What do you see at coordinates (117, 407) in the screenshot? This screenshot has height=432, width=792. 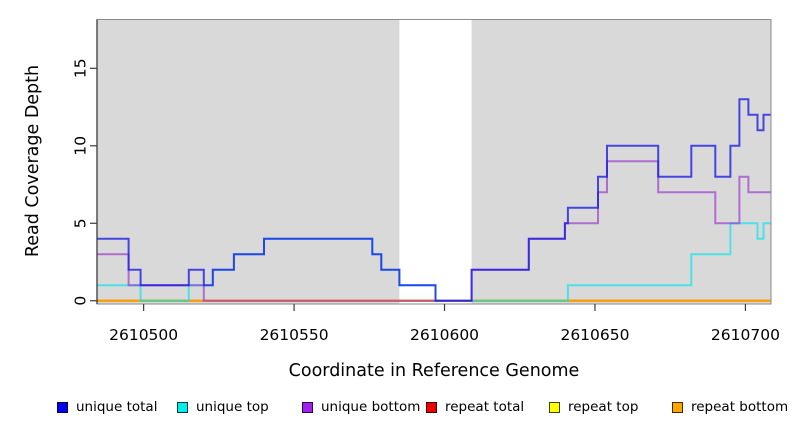 I see `legend-label-unique-total: unique total` at bounding box center [117, 407].